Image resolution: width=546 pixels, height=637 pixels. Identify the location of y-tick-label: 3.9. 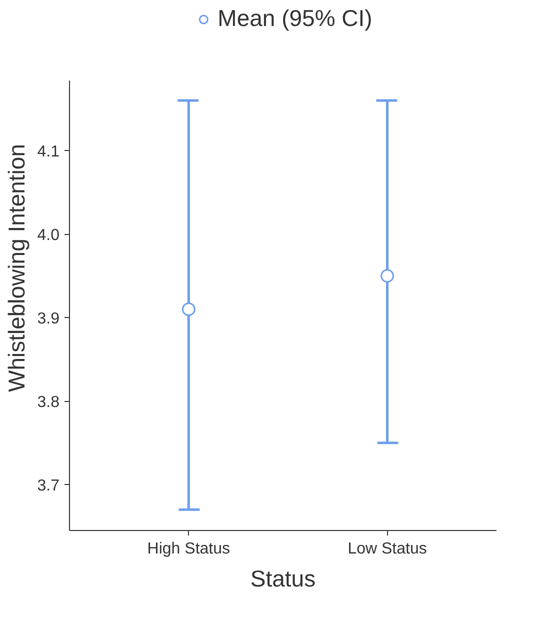
(48, 319).